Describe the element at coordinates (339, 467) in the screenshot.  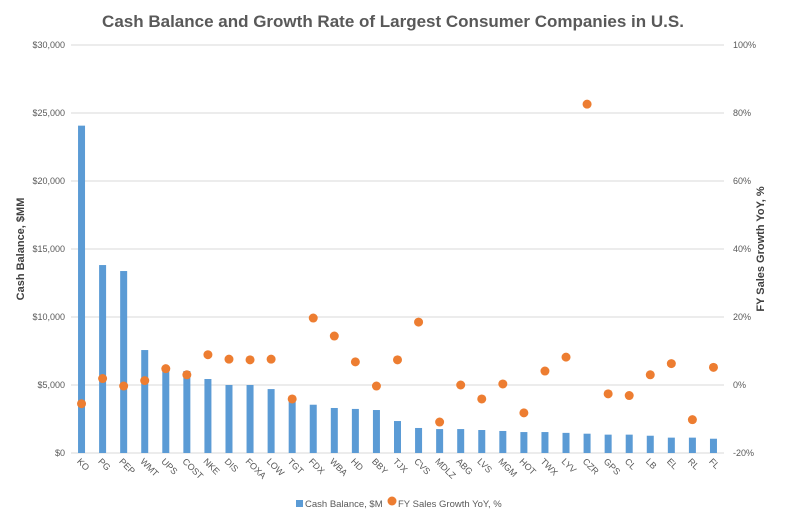
I see `x-tick-label: WBA` at that location.